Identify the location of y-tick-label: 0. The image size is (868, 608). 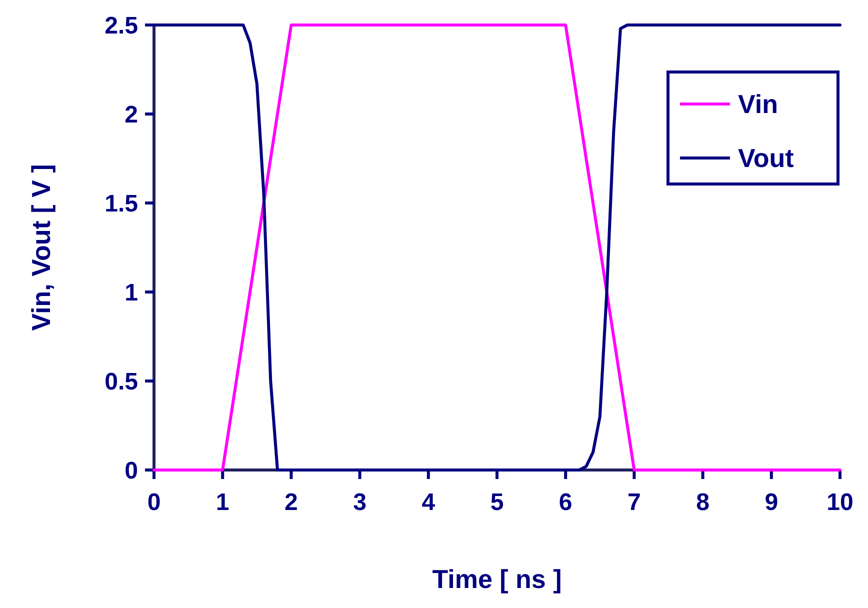
(131, 470).